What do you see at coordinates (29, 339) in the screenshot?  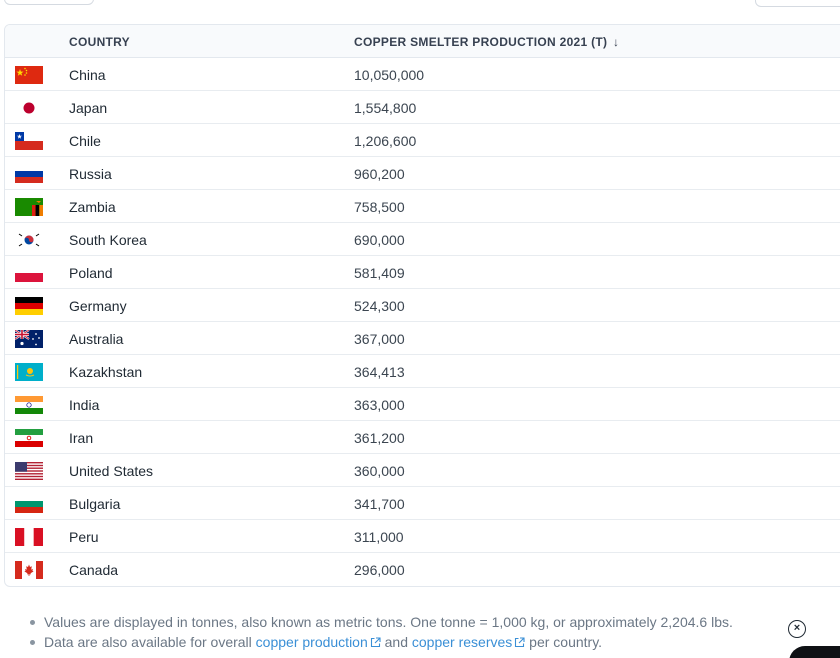 I see `australia-flag-icon` at bounding box center [29, 339].